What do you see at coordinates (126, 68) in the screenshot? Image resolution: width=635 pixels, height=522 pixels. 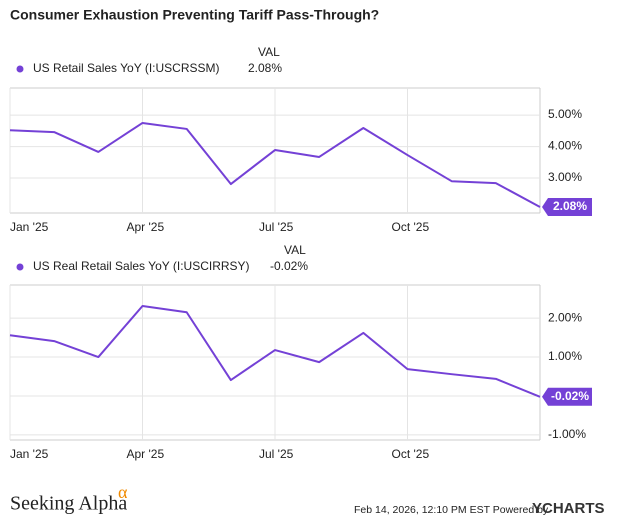 I see `legend-label: US Retail Sales YoY (I:USCRSSM)` at bounding box center [126, 68].